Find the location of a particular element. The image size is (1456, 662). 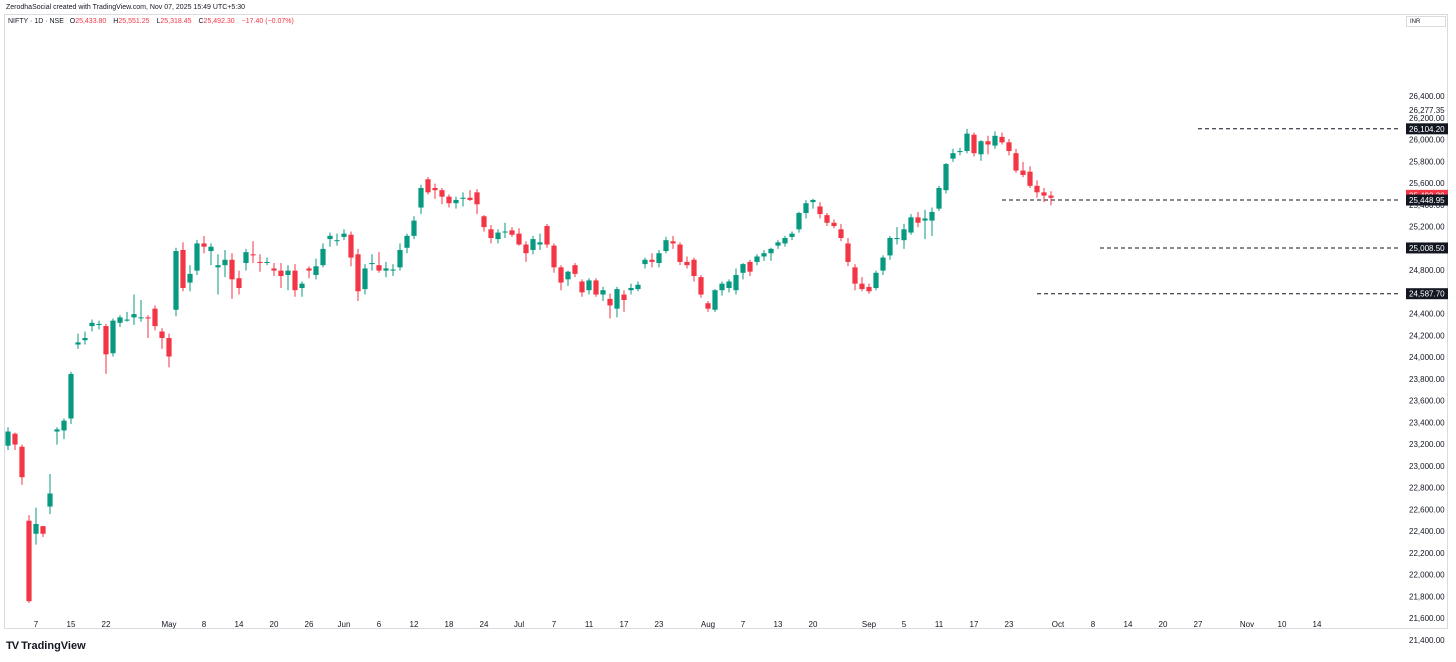

price-label: 26,104.20 is located at coordinates (1427, 129).